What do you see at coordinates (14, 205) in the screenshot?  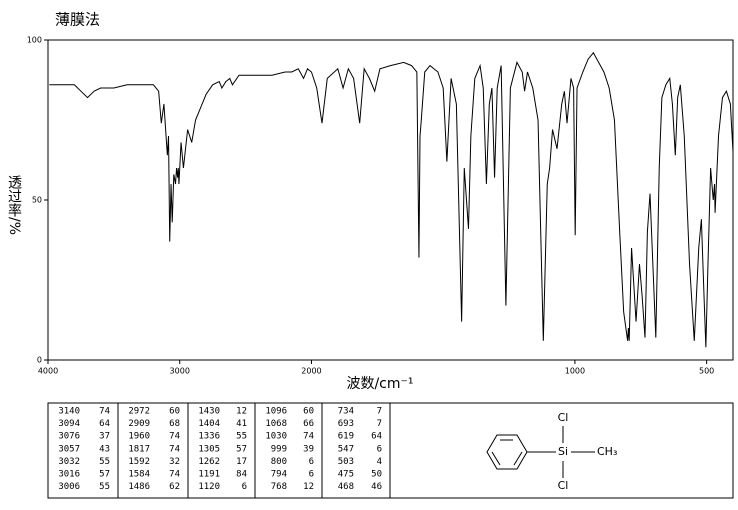 I see `y-axis-label: 透过率/%` at bounding box center [14, 205].